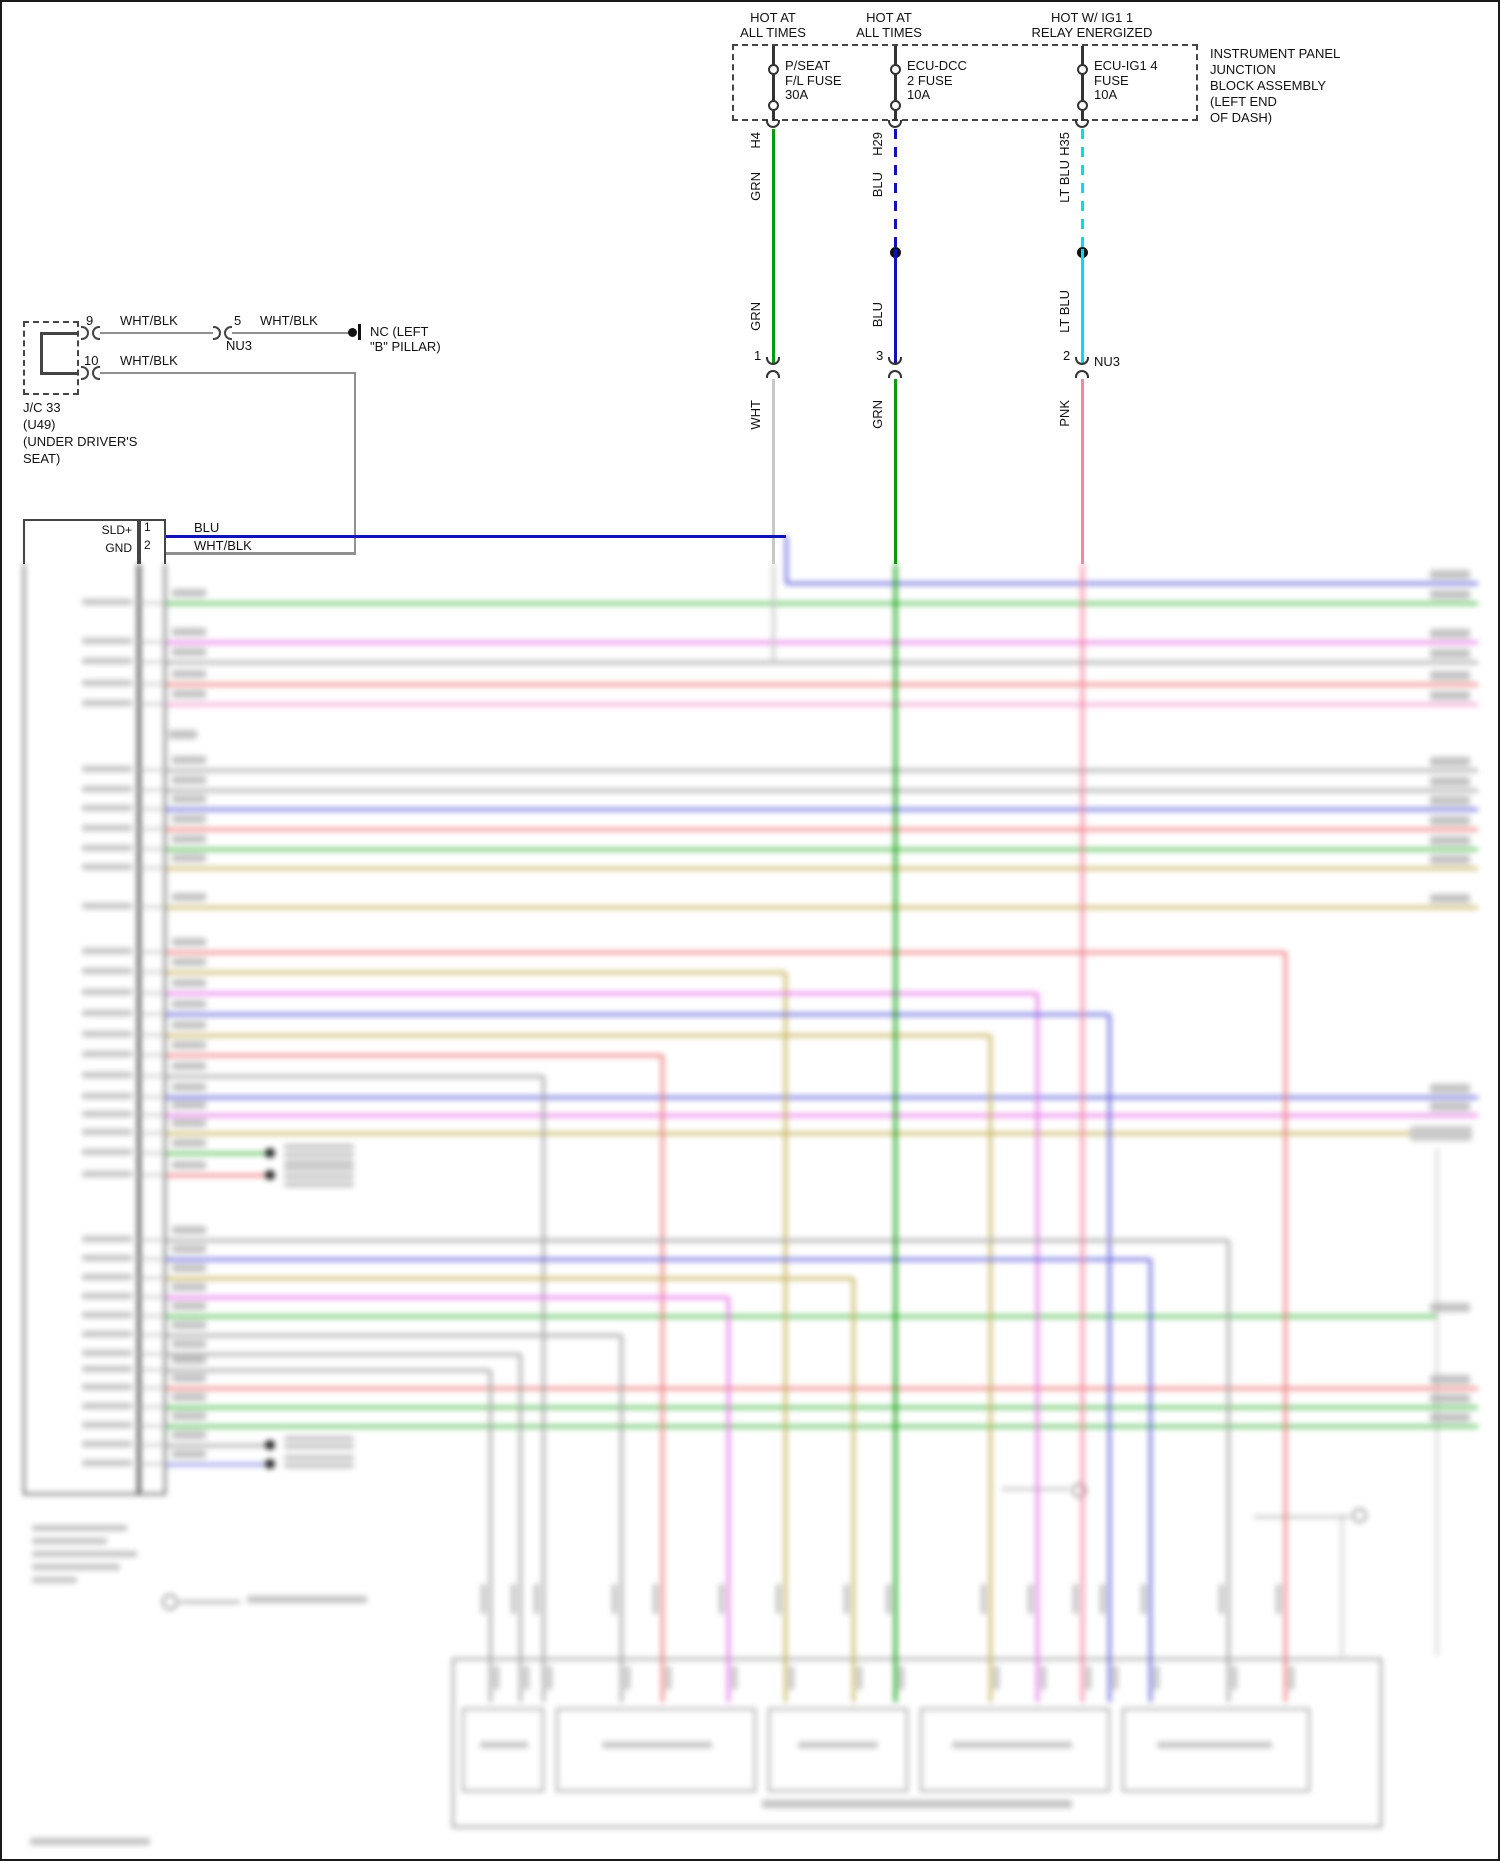 This screenshot has height=1861, width=1500. I want to click on junction-pin-label: H35, so click(1064, 144).